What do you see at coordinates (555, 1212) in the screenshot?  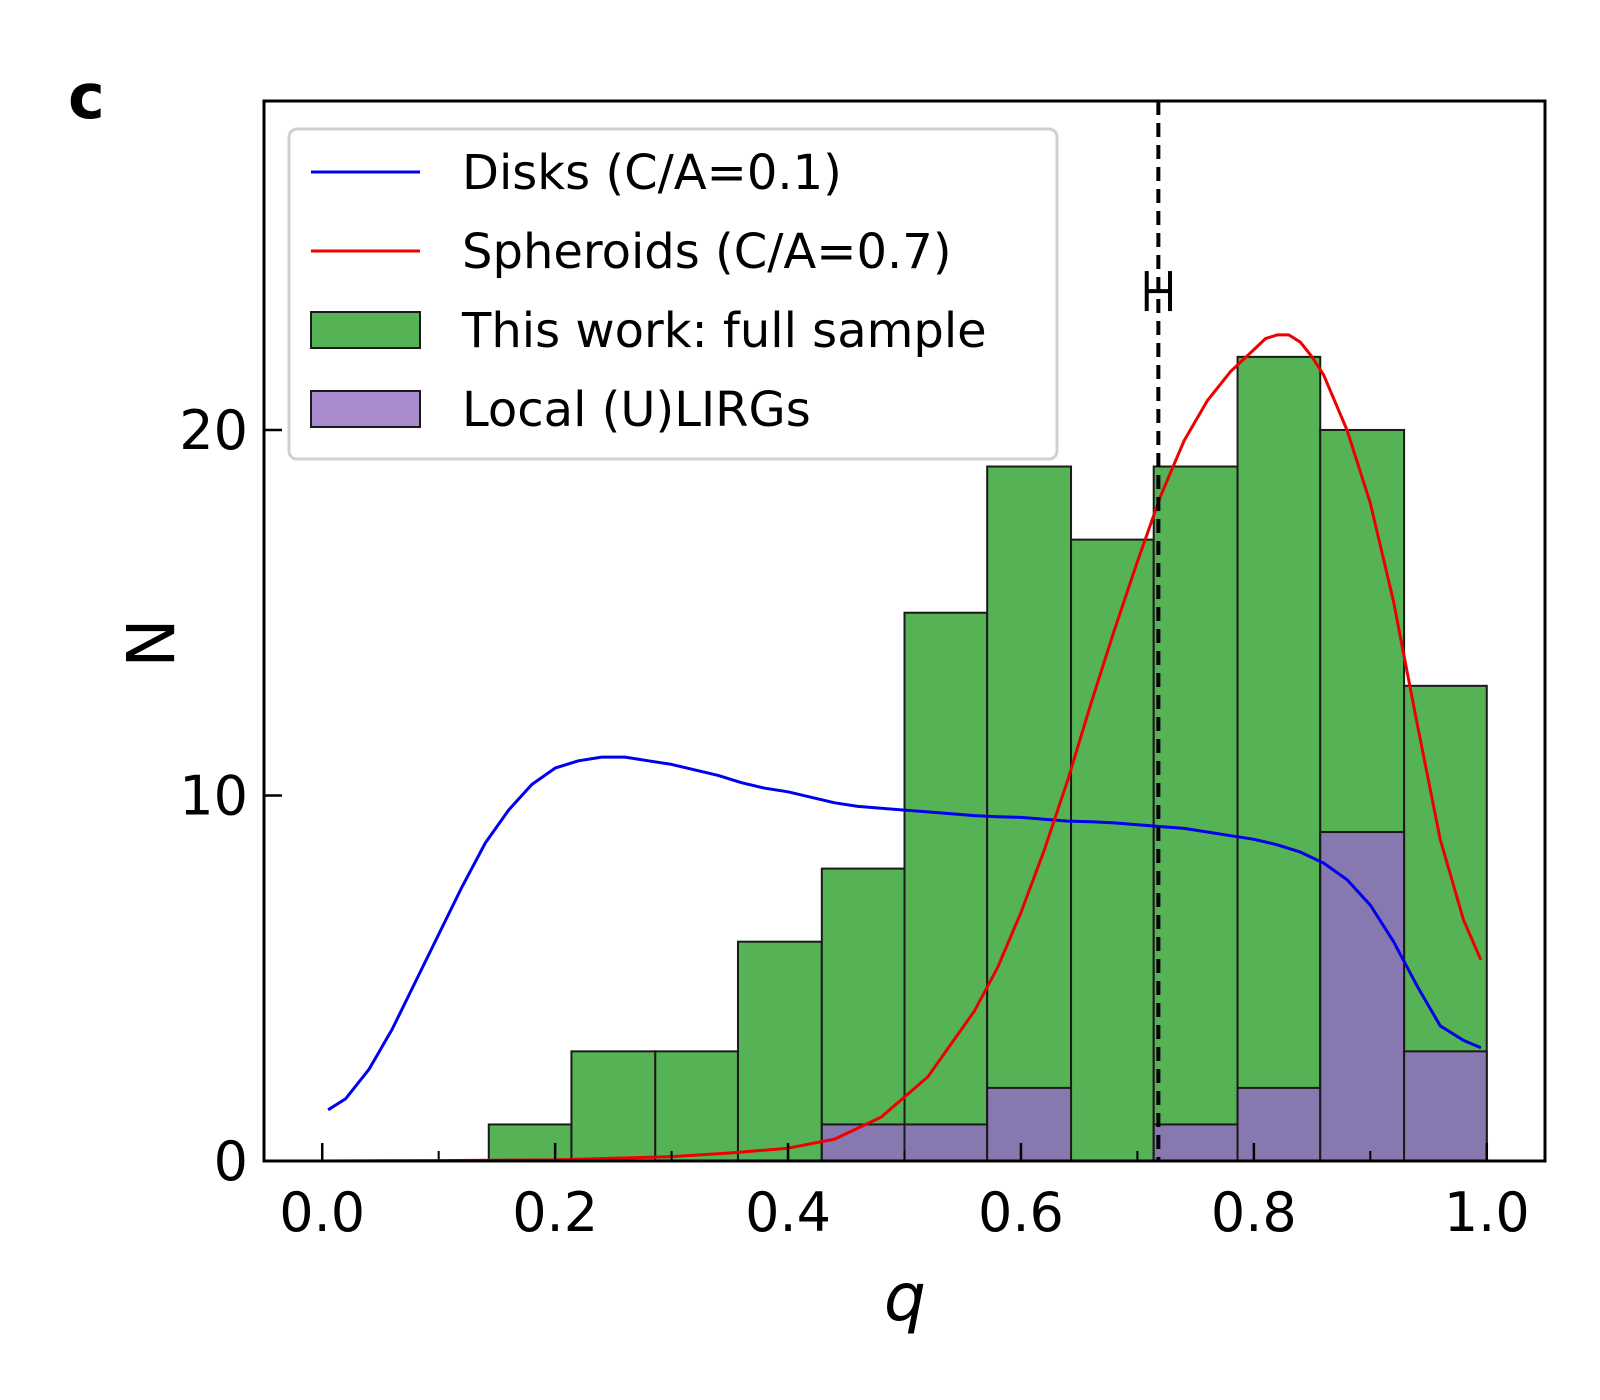 I see `x-tick-label: 0.2` at bounding box center [555, 1212].